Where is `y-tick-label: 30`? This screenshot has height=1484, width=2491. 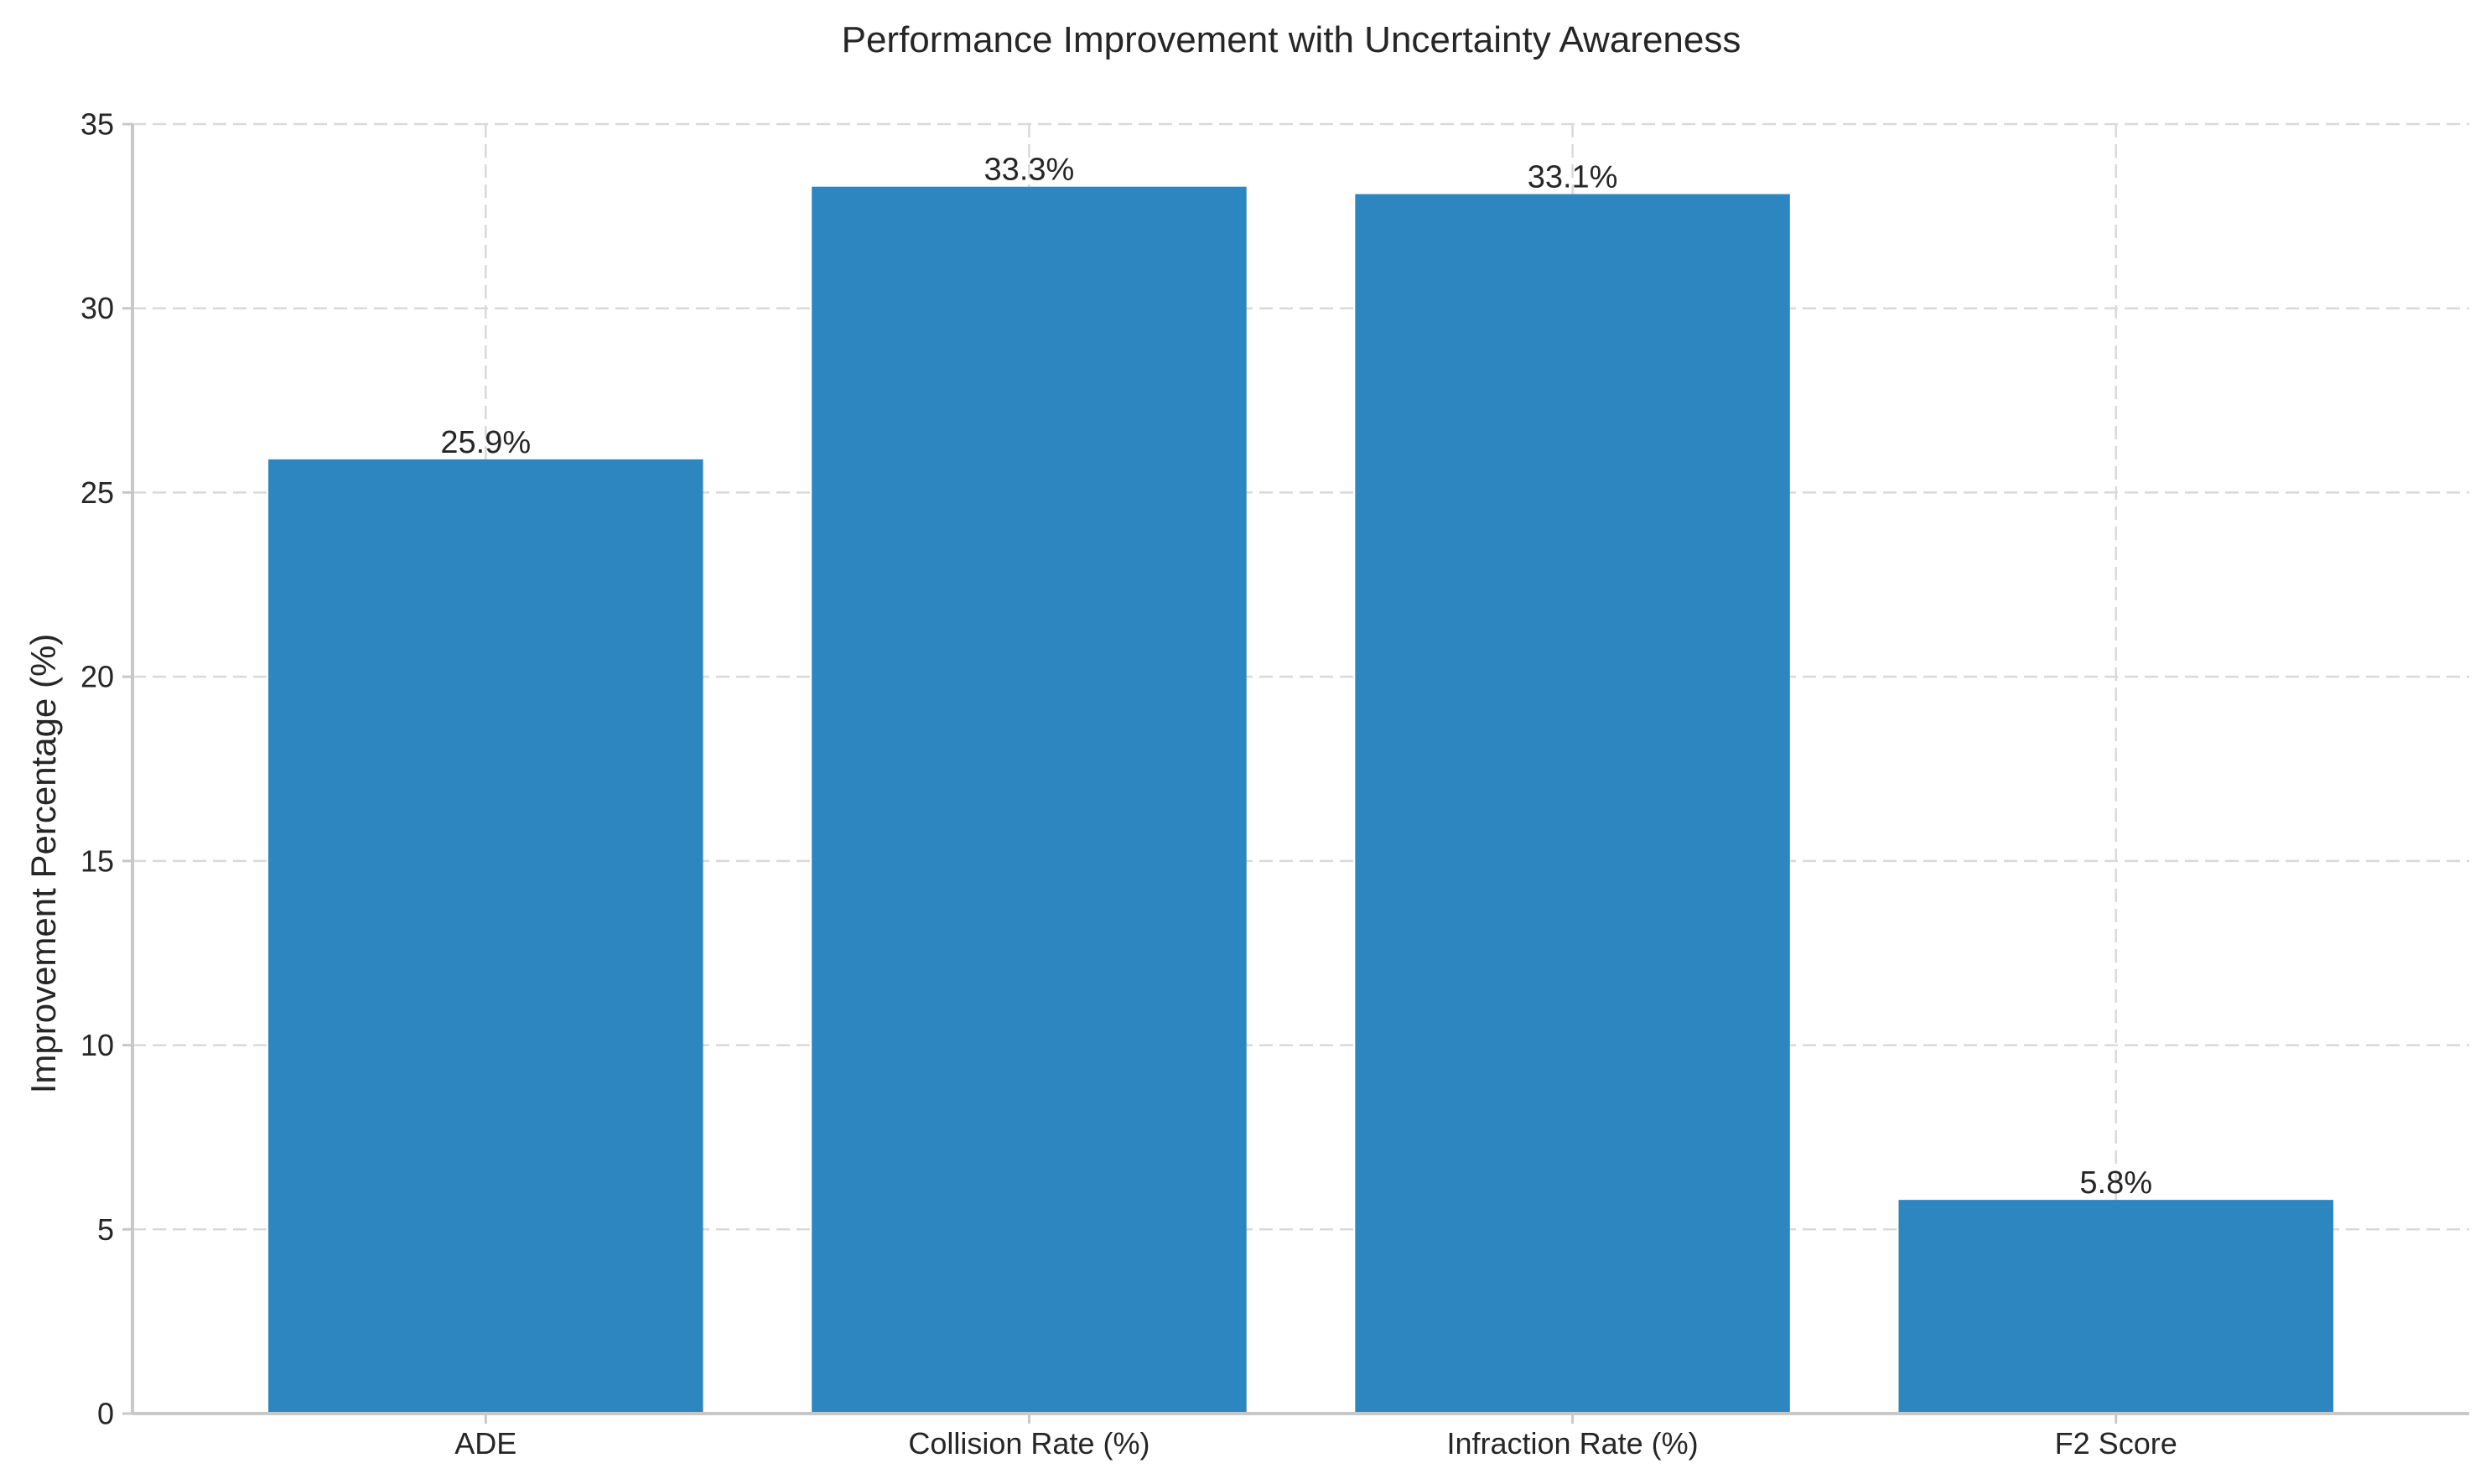 y-tick-label: 30 is located at coordinates (97, 308).